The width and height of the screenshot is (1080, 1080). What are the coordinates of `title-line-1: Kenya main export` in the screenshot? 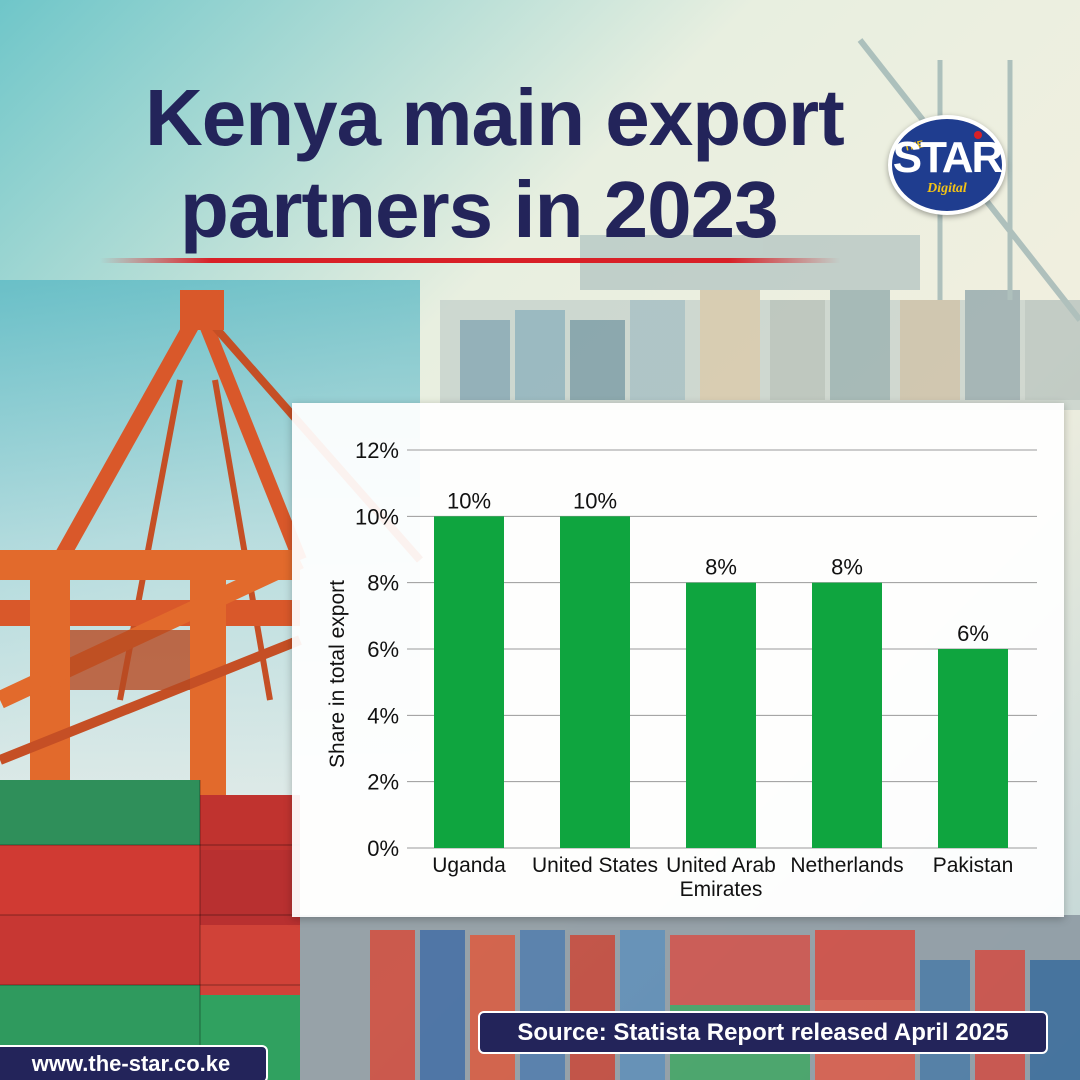 It's located at (495, 117).